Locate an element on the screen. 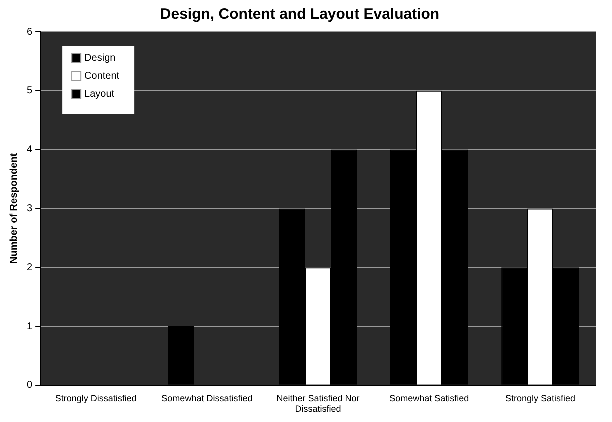 The height and width of the screenshot is (422, 612). legend-label: Layout is located at coordinates (99, 94).